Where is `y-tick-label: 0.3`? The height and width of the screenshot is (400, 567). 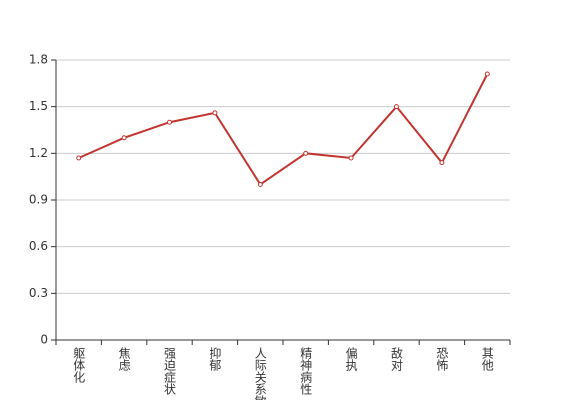 y-tick-label: 0.3 is located at coordinates (38, 293).